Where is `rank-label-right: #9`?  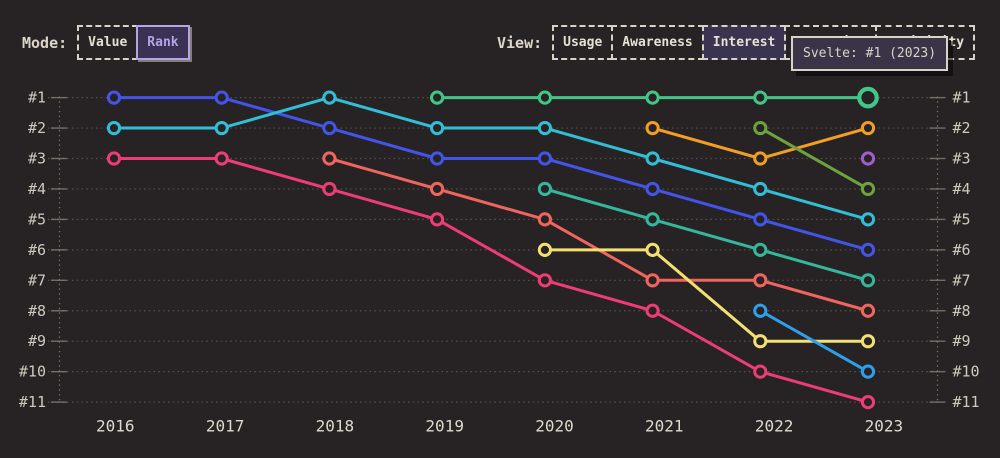
rank-label-right: #9 is located at coordinates (962, 341).